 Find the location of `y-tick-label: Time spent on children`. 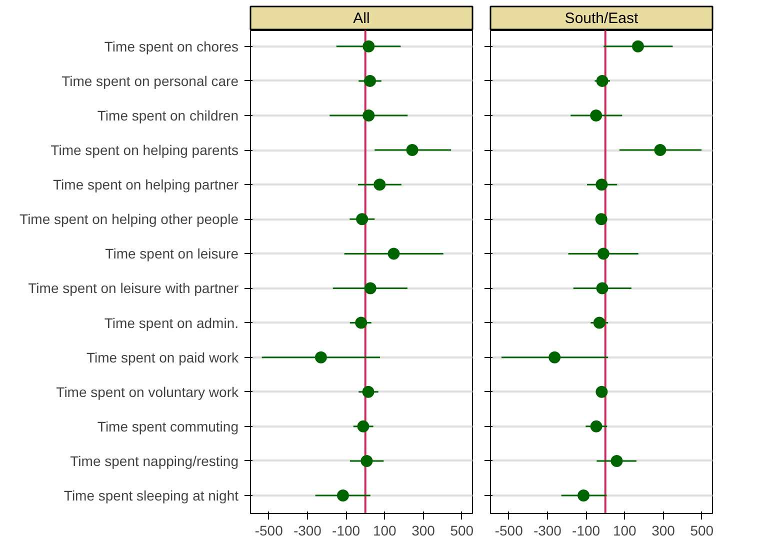

y-tick-label: Time spent on children is located at coordinates (167, 115).